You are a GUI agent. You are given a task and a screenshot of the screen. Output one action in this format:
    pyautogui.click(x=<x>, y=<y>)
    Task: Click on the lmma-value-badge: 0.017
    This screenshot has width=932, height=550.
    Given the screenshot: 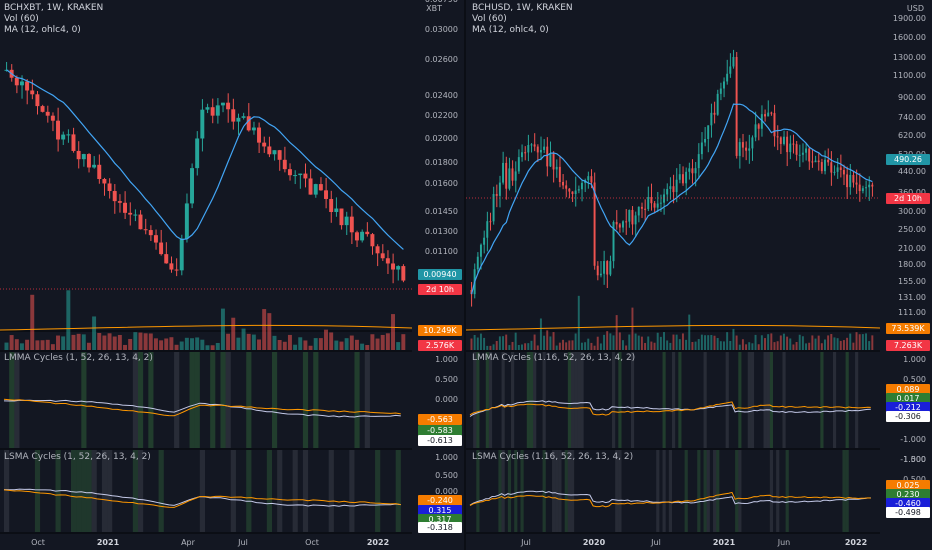 What is the action you would take?
    pyautogui.click(x=908, y=398)
    